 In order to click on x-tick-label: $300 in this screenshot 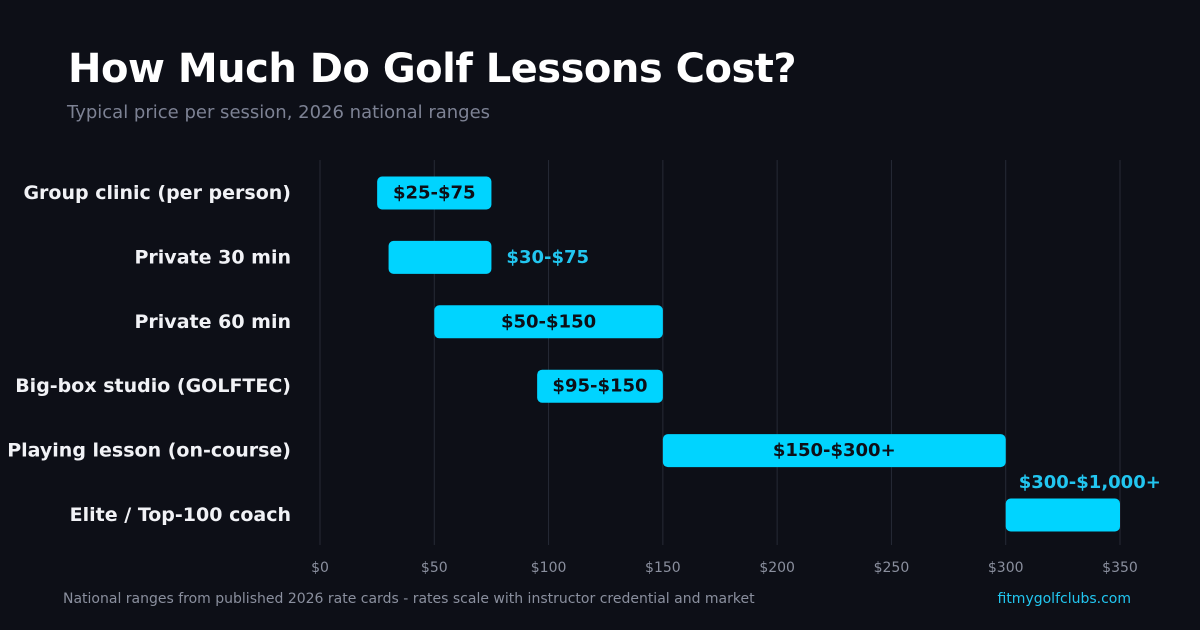, I will do `click(1006, 568)`.